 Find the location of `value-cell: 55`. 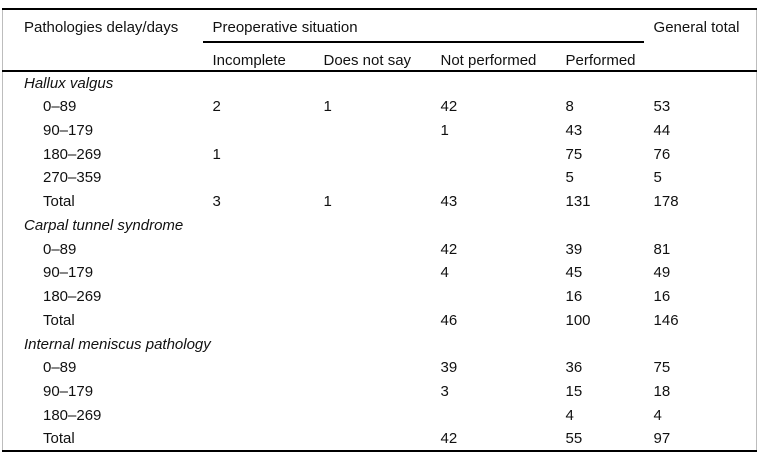

value-cell: 55 is located at coordinates (574, 439).